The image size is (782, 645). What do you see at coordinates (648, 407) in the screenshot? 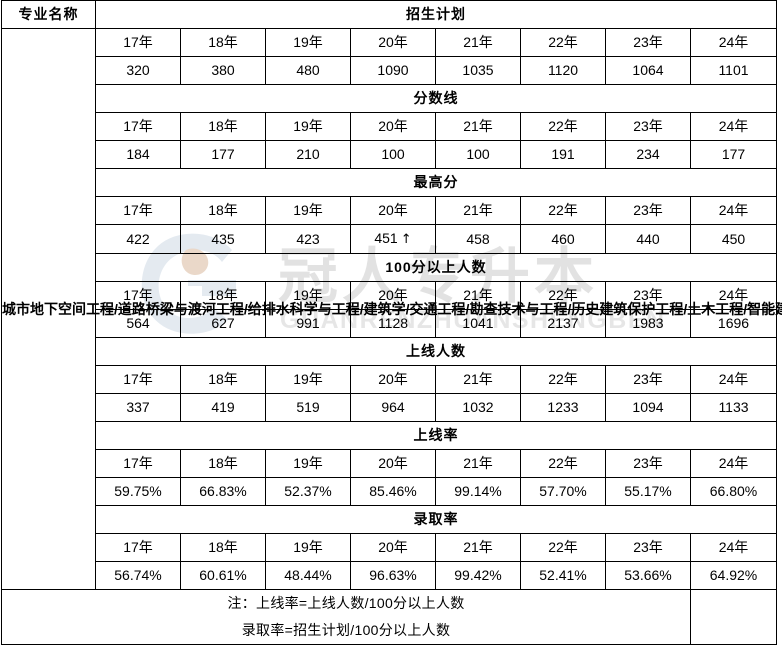
I see `cell-value: 1094` at bounding box center [648, 407].